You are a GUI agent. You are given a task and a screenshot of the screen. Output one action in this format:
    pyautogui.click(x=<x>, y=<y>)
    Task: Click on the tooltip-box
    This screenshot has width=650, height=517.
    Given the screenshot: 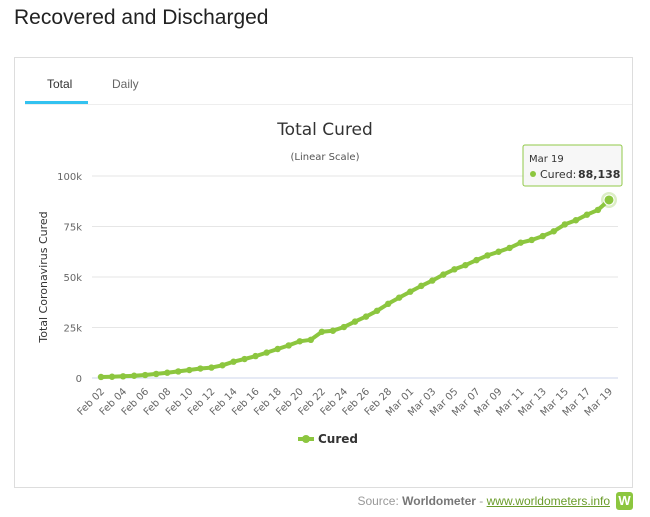 What is the action you would take?
    pyautogui.click(x=572, y=165)
    